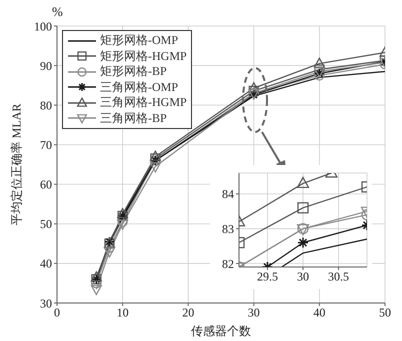 The image size is (402, 341). What do you see at coordinates (319, 313) in the screenshot?
I see `x-tick-label: 40` at bounding box center [319, 313].